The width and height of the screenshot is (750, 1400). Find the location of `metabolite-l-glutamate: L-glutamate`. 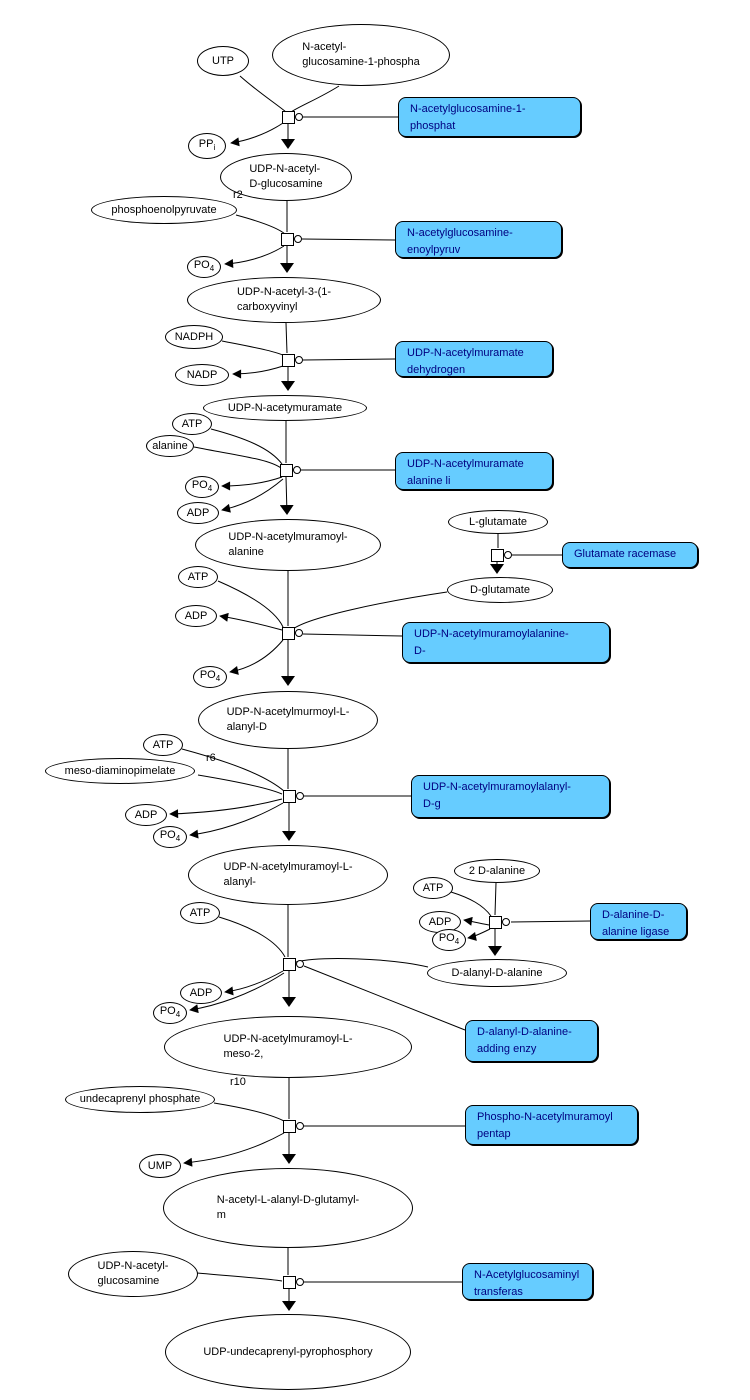

metabolite-l-glutamate: L-glutamate is located at coordinates (498, 522).